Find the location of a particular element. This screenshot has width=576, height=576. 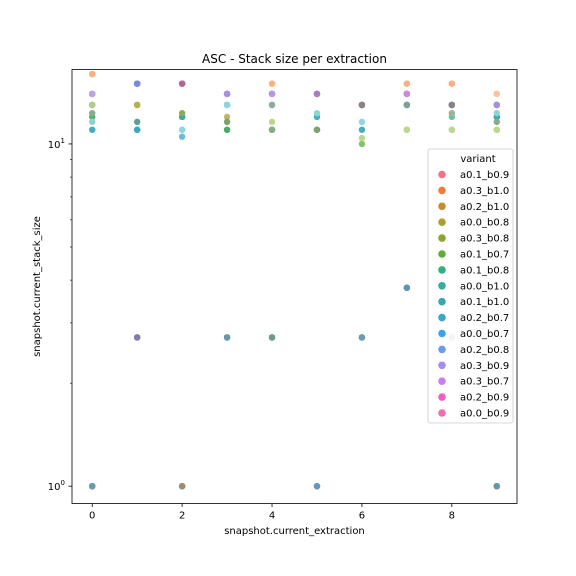

x-tick-label: 6 is located at coordinates (362, 516).